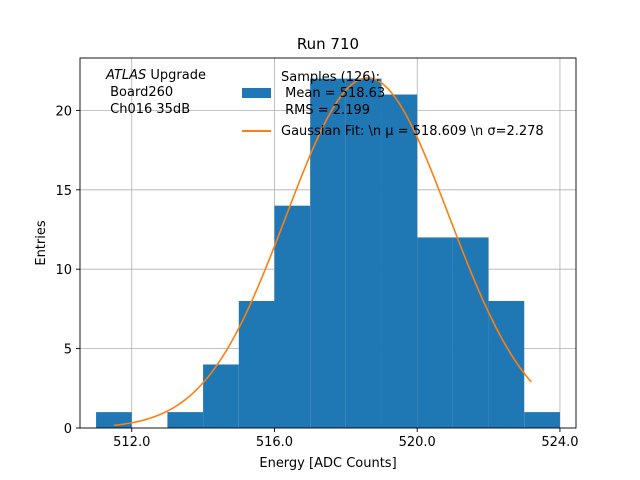 The height and width of the screenshot is (480, 640). Describe the element at coordinates (148, 109) in the screenshot. I see `channel-annotation: Ch016 35dB` at that location.